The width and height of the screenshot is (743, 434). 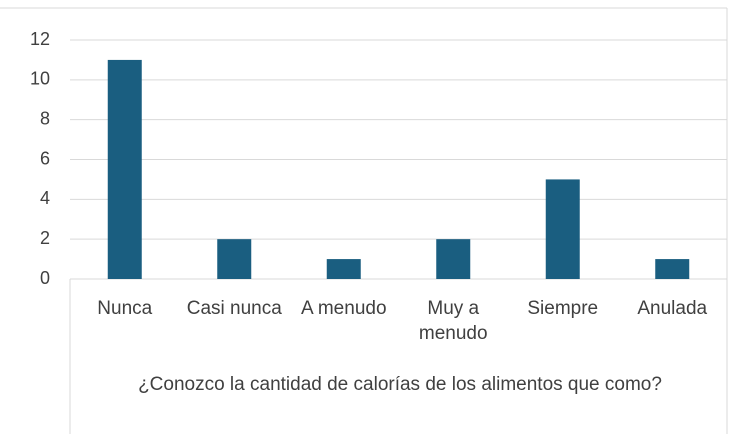 What do you see at coordinates (45, 158) in the screenshot?
I see `y-tick-label: 6` at bounding box center [45, 158].